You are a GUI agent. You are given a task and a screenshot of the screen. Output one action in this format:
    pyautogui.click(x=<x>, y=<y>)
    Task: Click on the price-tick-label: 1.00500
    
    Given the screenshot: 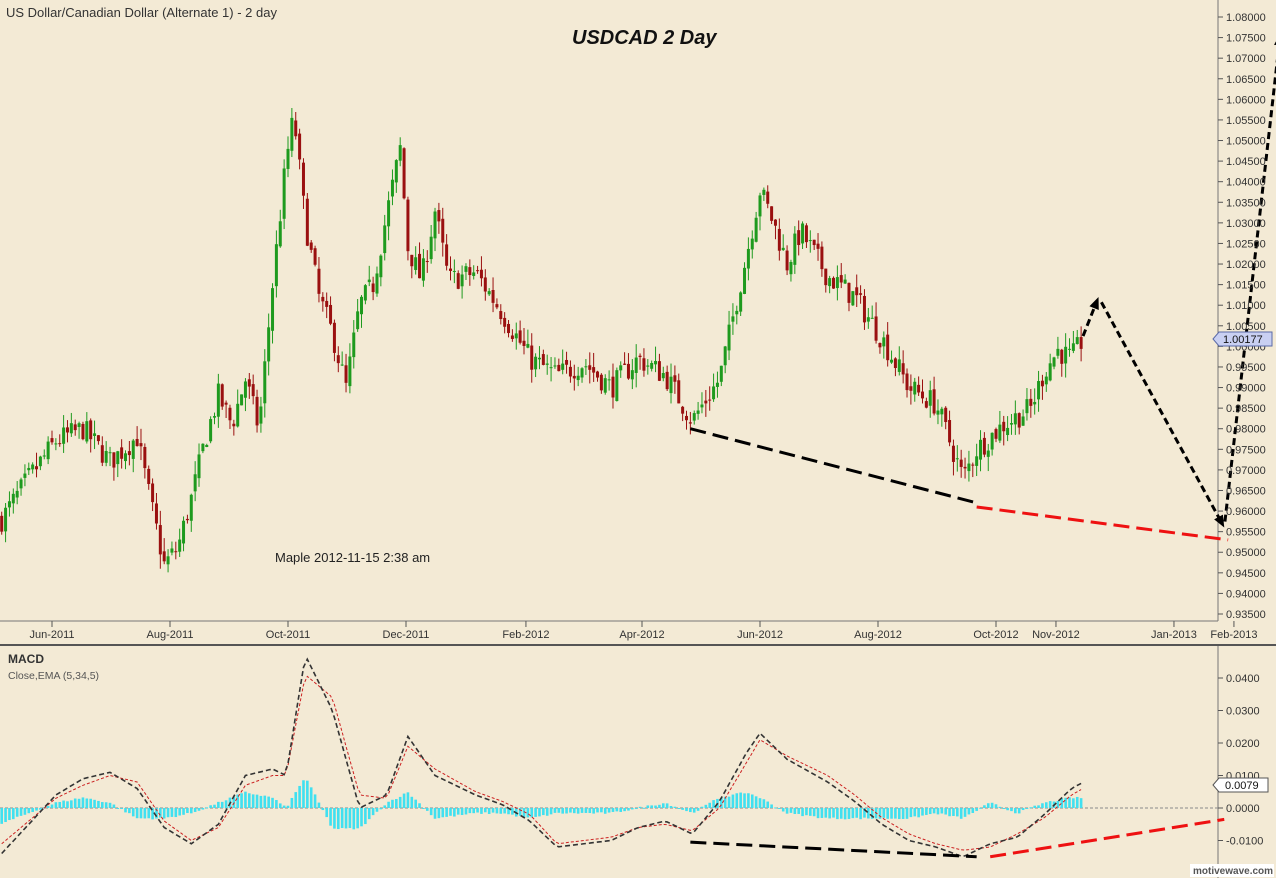 What is the action you would take?
    pyautogui.click(x=1246, y=327)
    